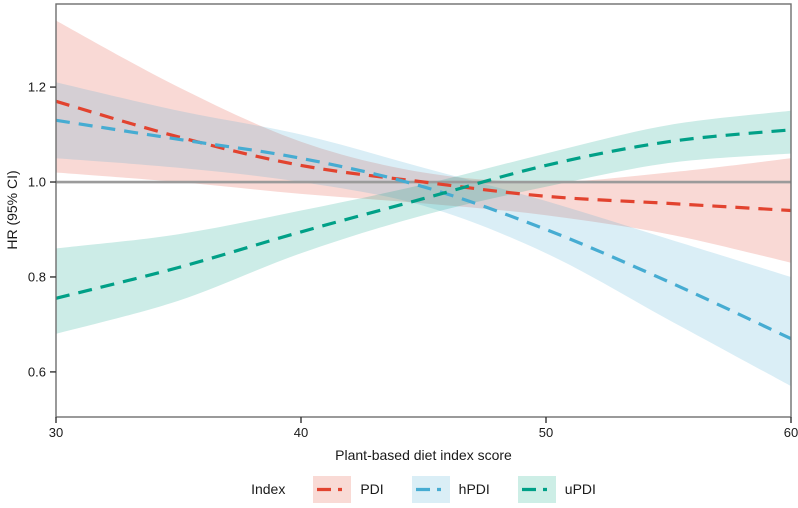 The image size is (798, 508). Describe the element at coordinates (474, 489) in the screenshot. I see `legend-label-hPDI: hPDI` at that location.